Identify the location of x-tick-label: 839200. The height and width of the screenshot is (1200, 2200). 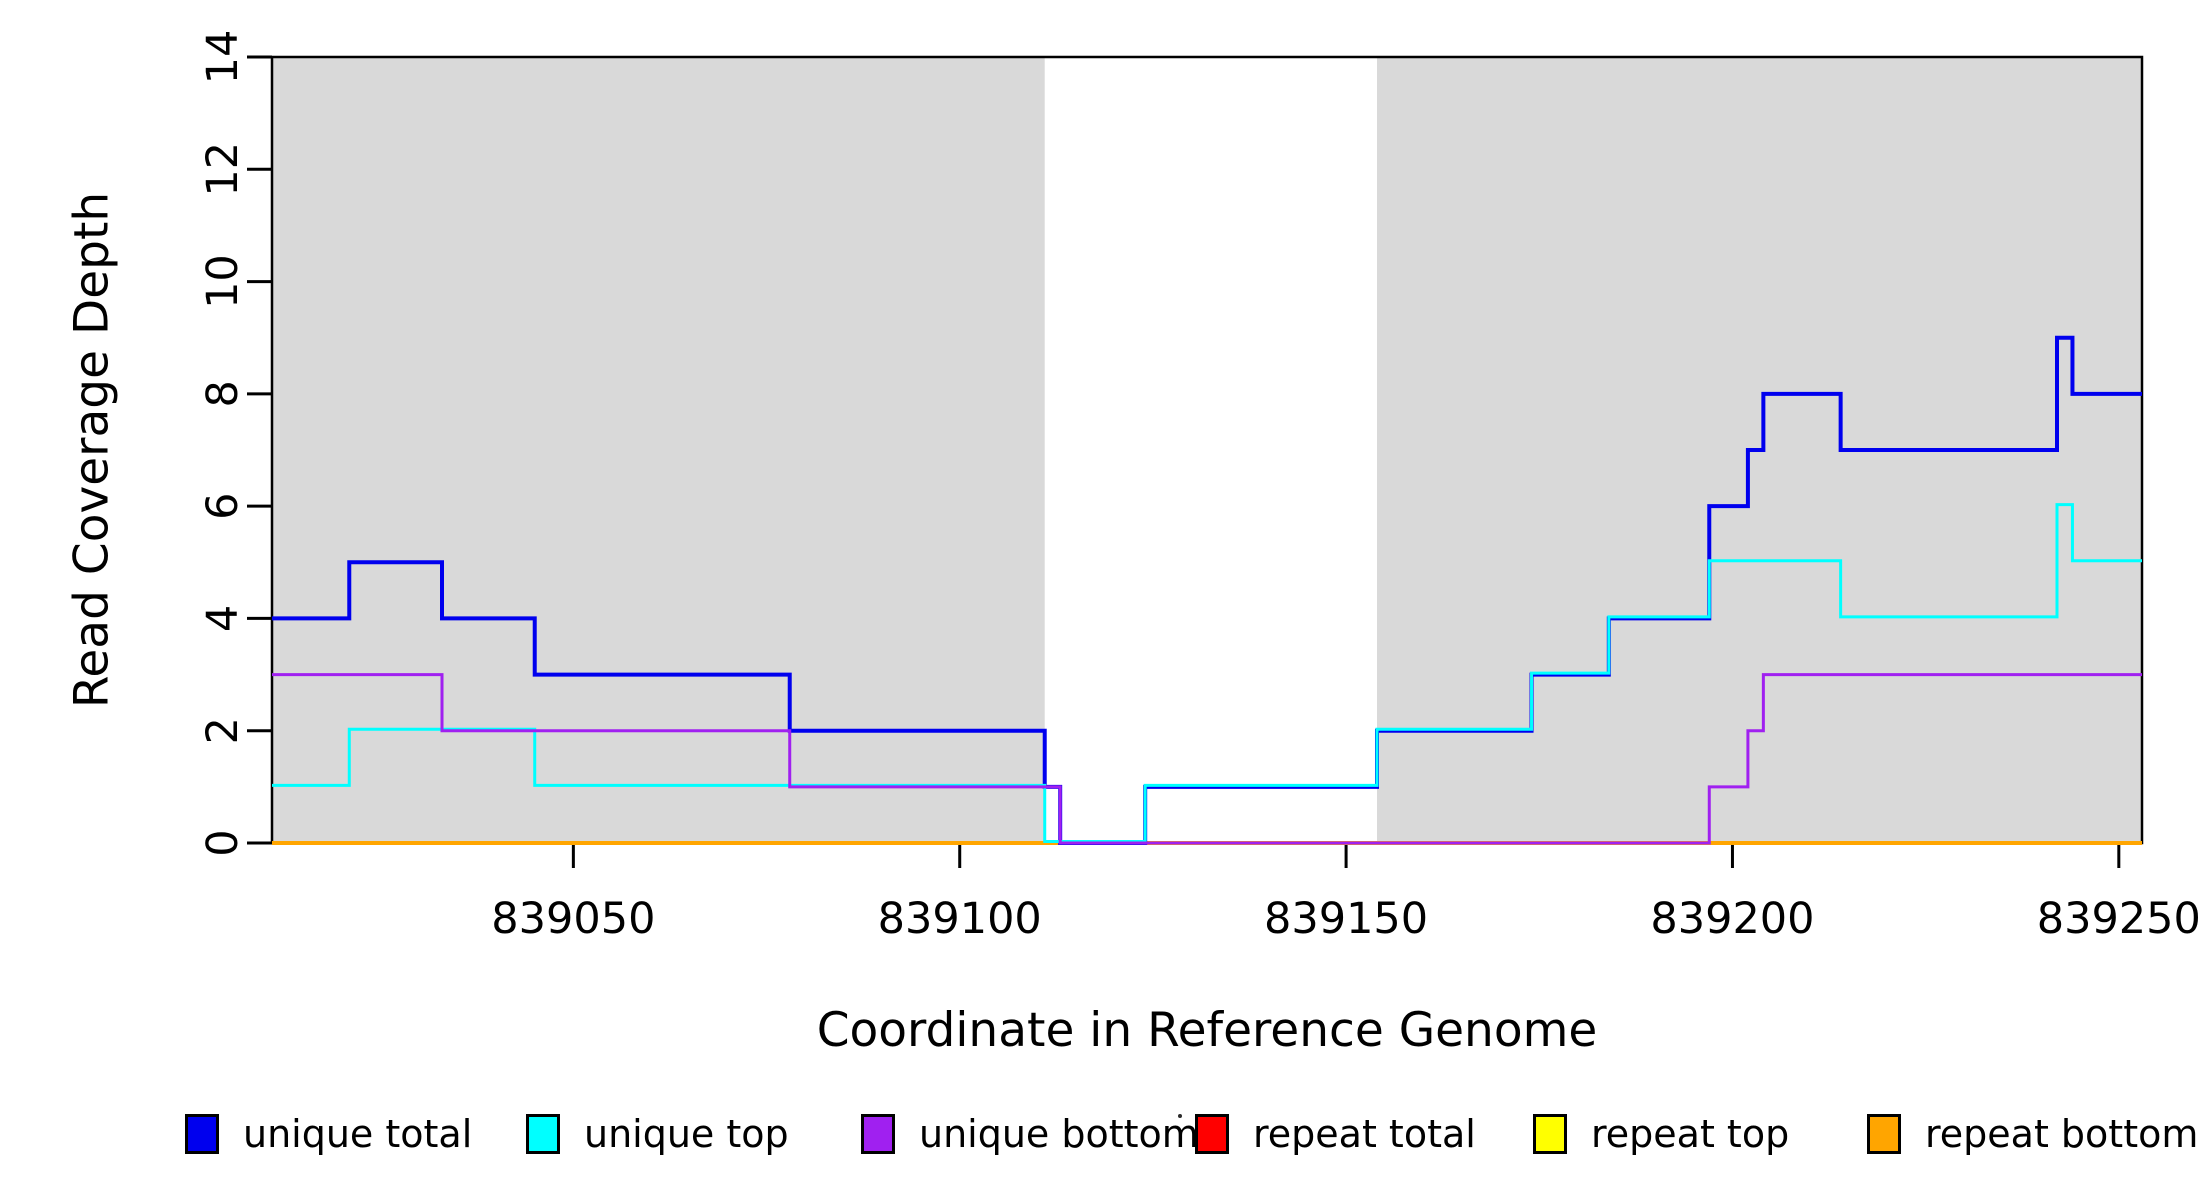
(1732, 919).